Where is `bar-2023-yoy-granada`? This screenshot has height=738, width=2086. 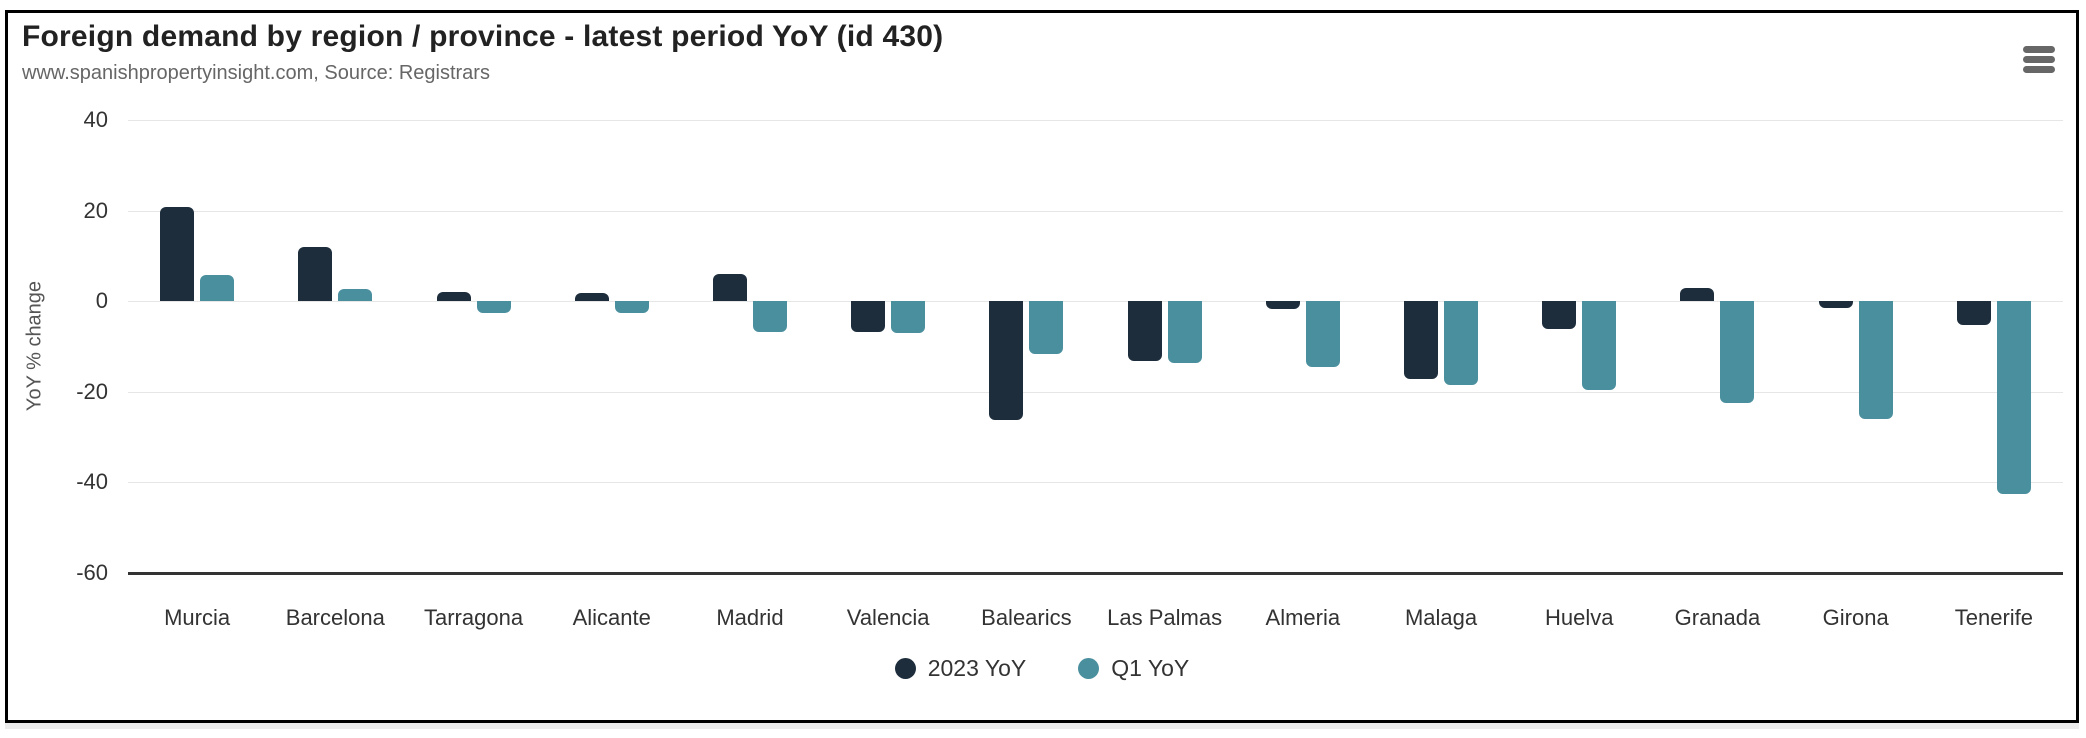
bar-2023-yoy-granada is located at coordinates (1697, 294).